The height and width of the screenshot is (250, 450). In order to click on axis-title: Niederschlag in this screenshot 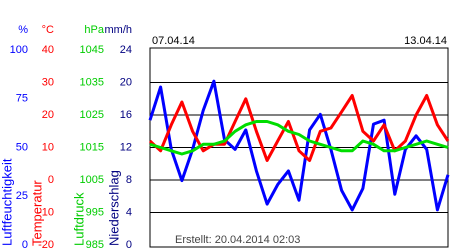, I will do `click(113, 208)`.